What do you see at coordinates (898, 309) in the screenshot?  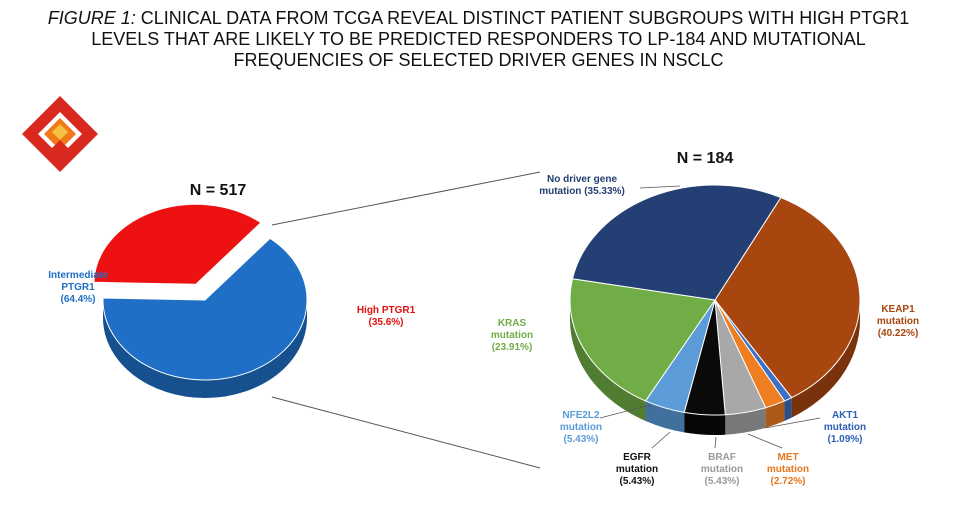 I see `driver-label-keap1-line-1: KEAP1` at bounding box center [898, 309].